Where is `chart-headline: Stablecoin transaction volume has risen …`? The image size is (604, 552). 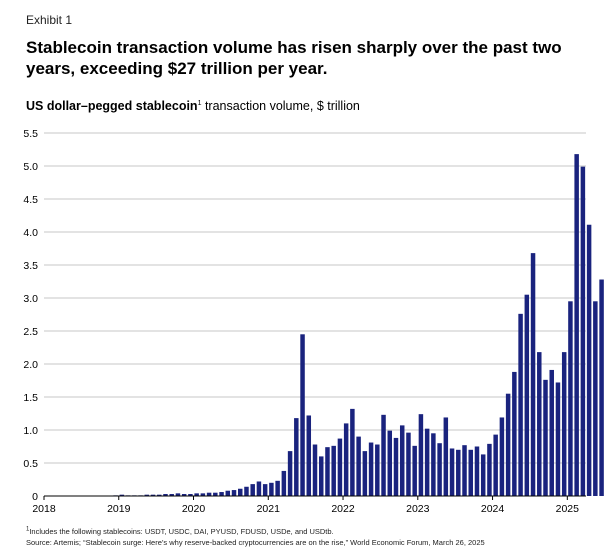 chart-headline: Stablecoin transaction volume has risen … is located at coordinates (294, 58).